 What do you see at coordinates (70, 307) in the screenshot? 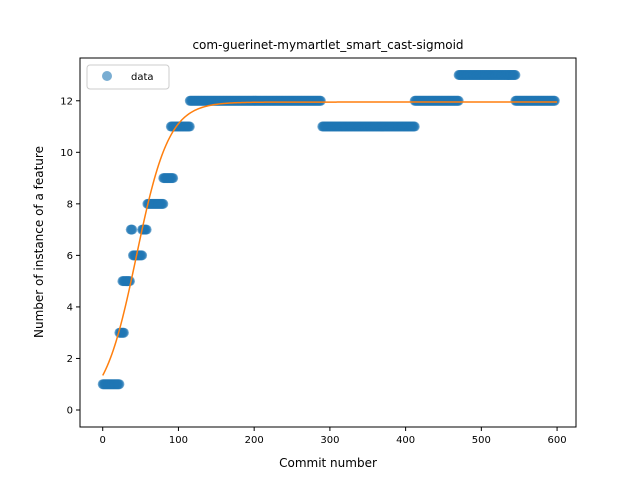
I see `y-tick-label: 4` at bounding box center [70, 307].